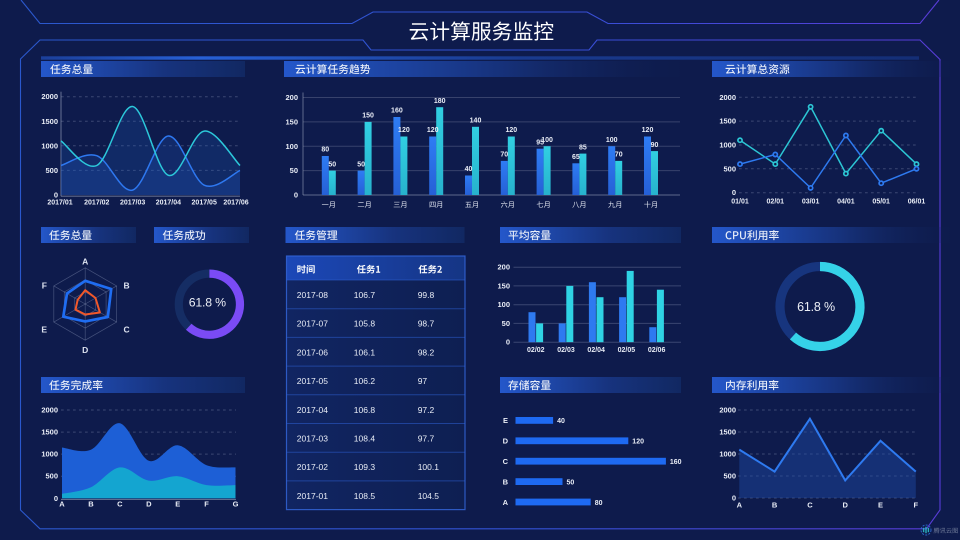 The height and width of the screenshot is (540, 960). Describe the element at coordinates (423, 381) in the screenshot. I see `svg-text: 97` at that location.